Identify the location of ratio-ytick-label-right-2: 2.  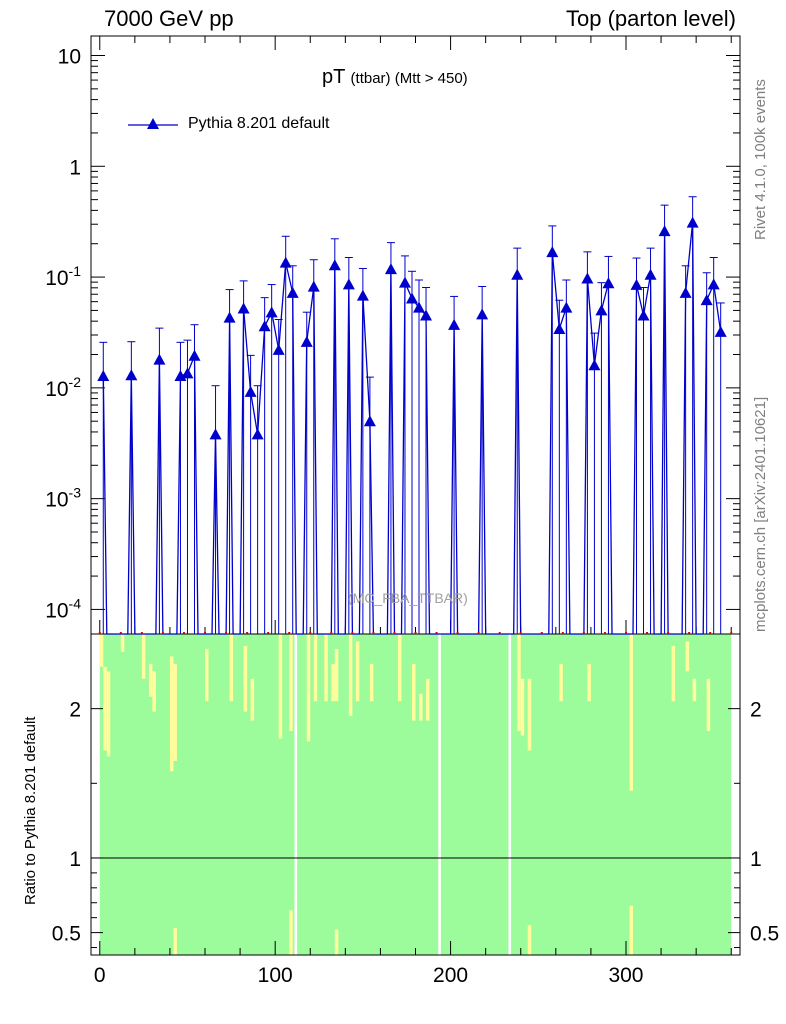
(756, 710).